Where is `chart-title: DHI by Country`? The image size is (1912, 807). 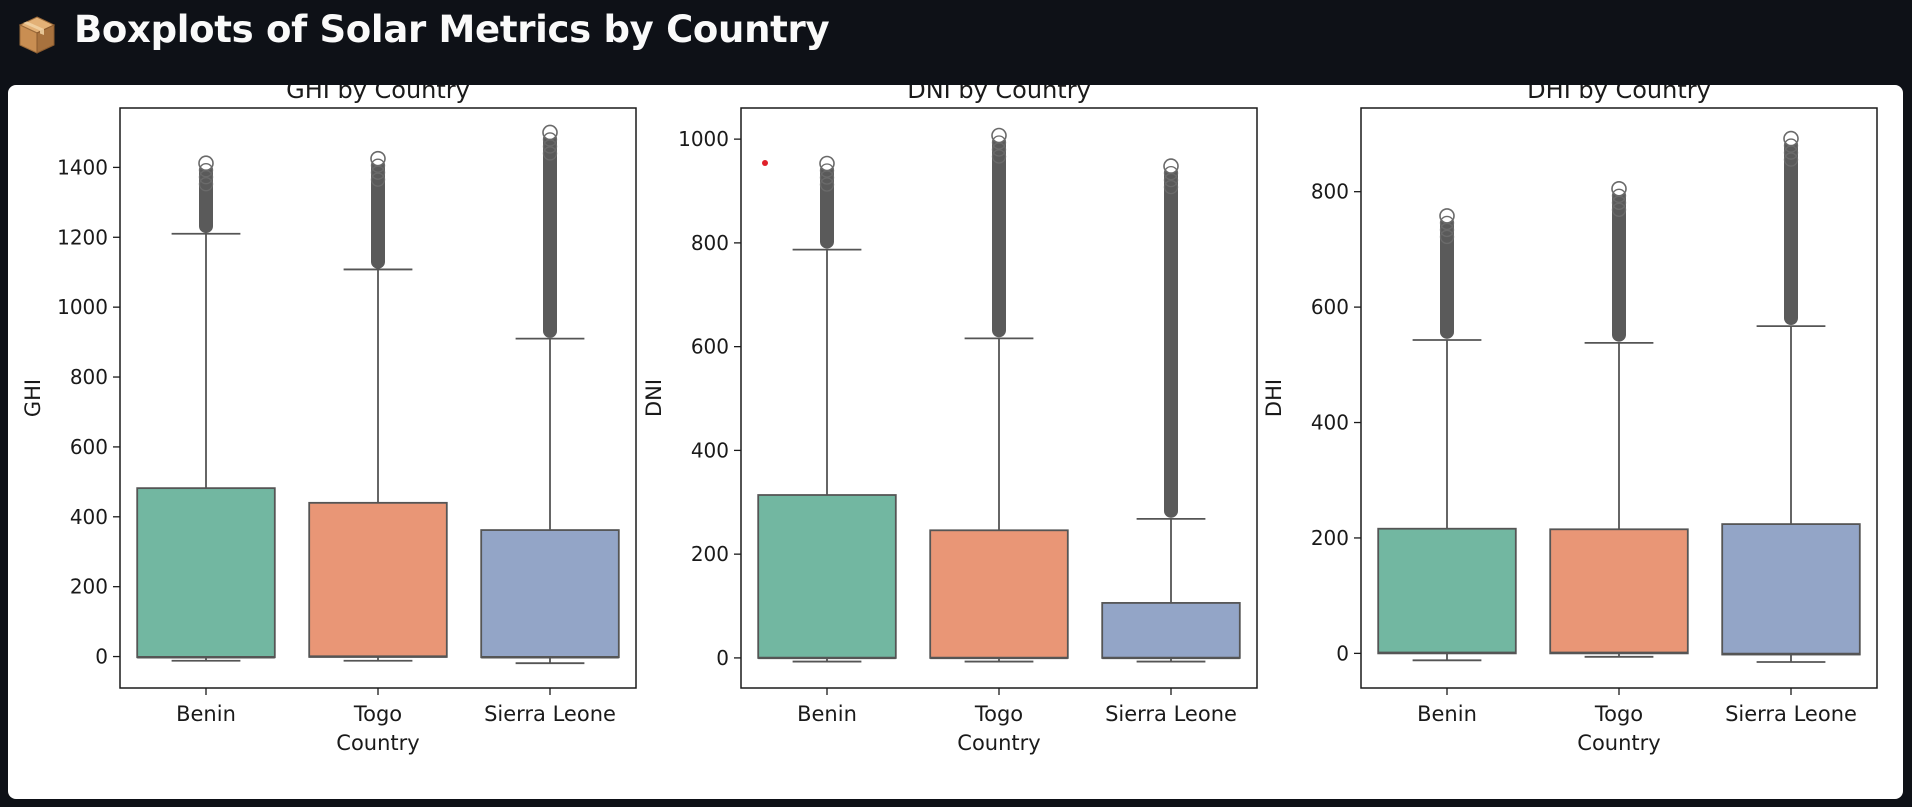 chart-title: DHI by Country is located at coordinates (1619, 94).